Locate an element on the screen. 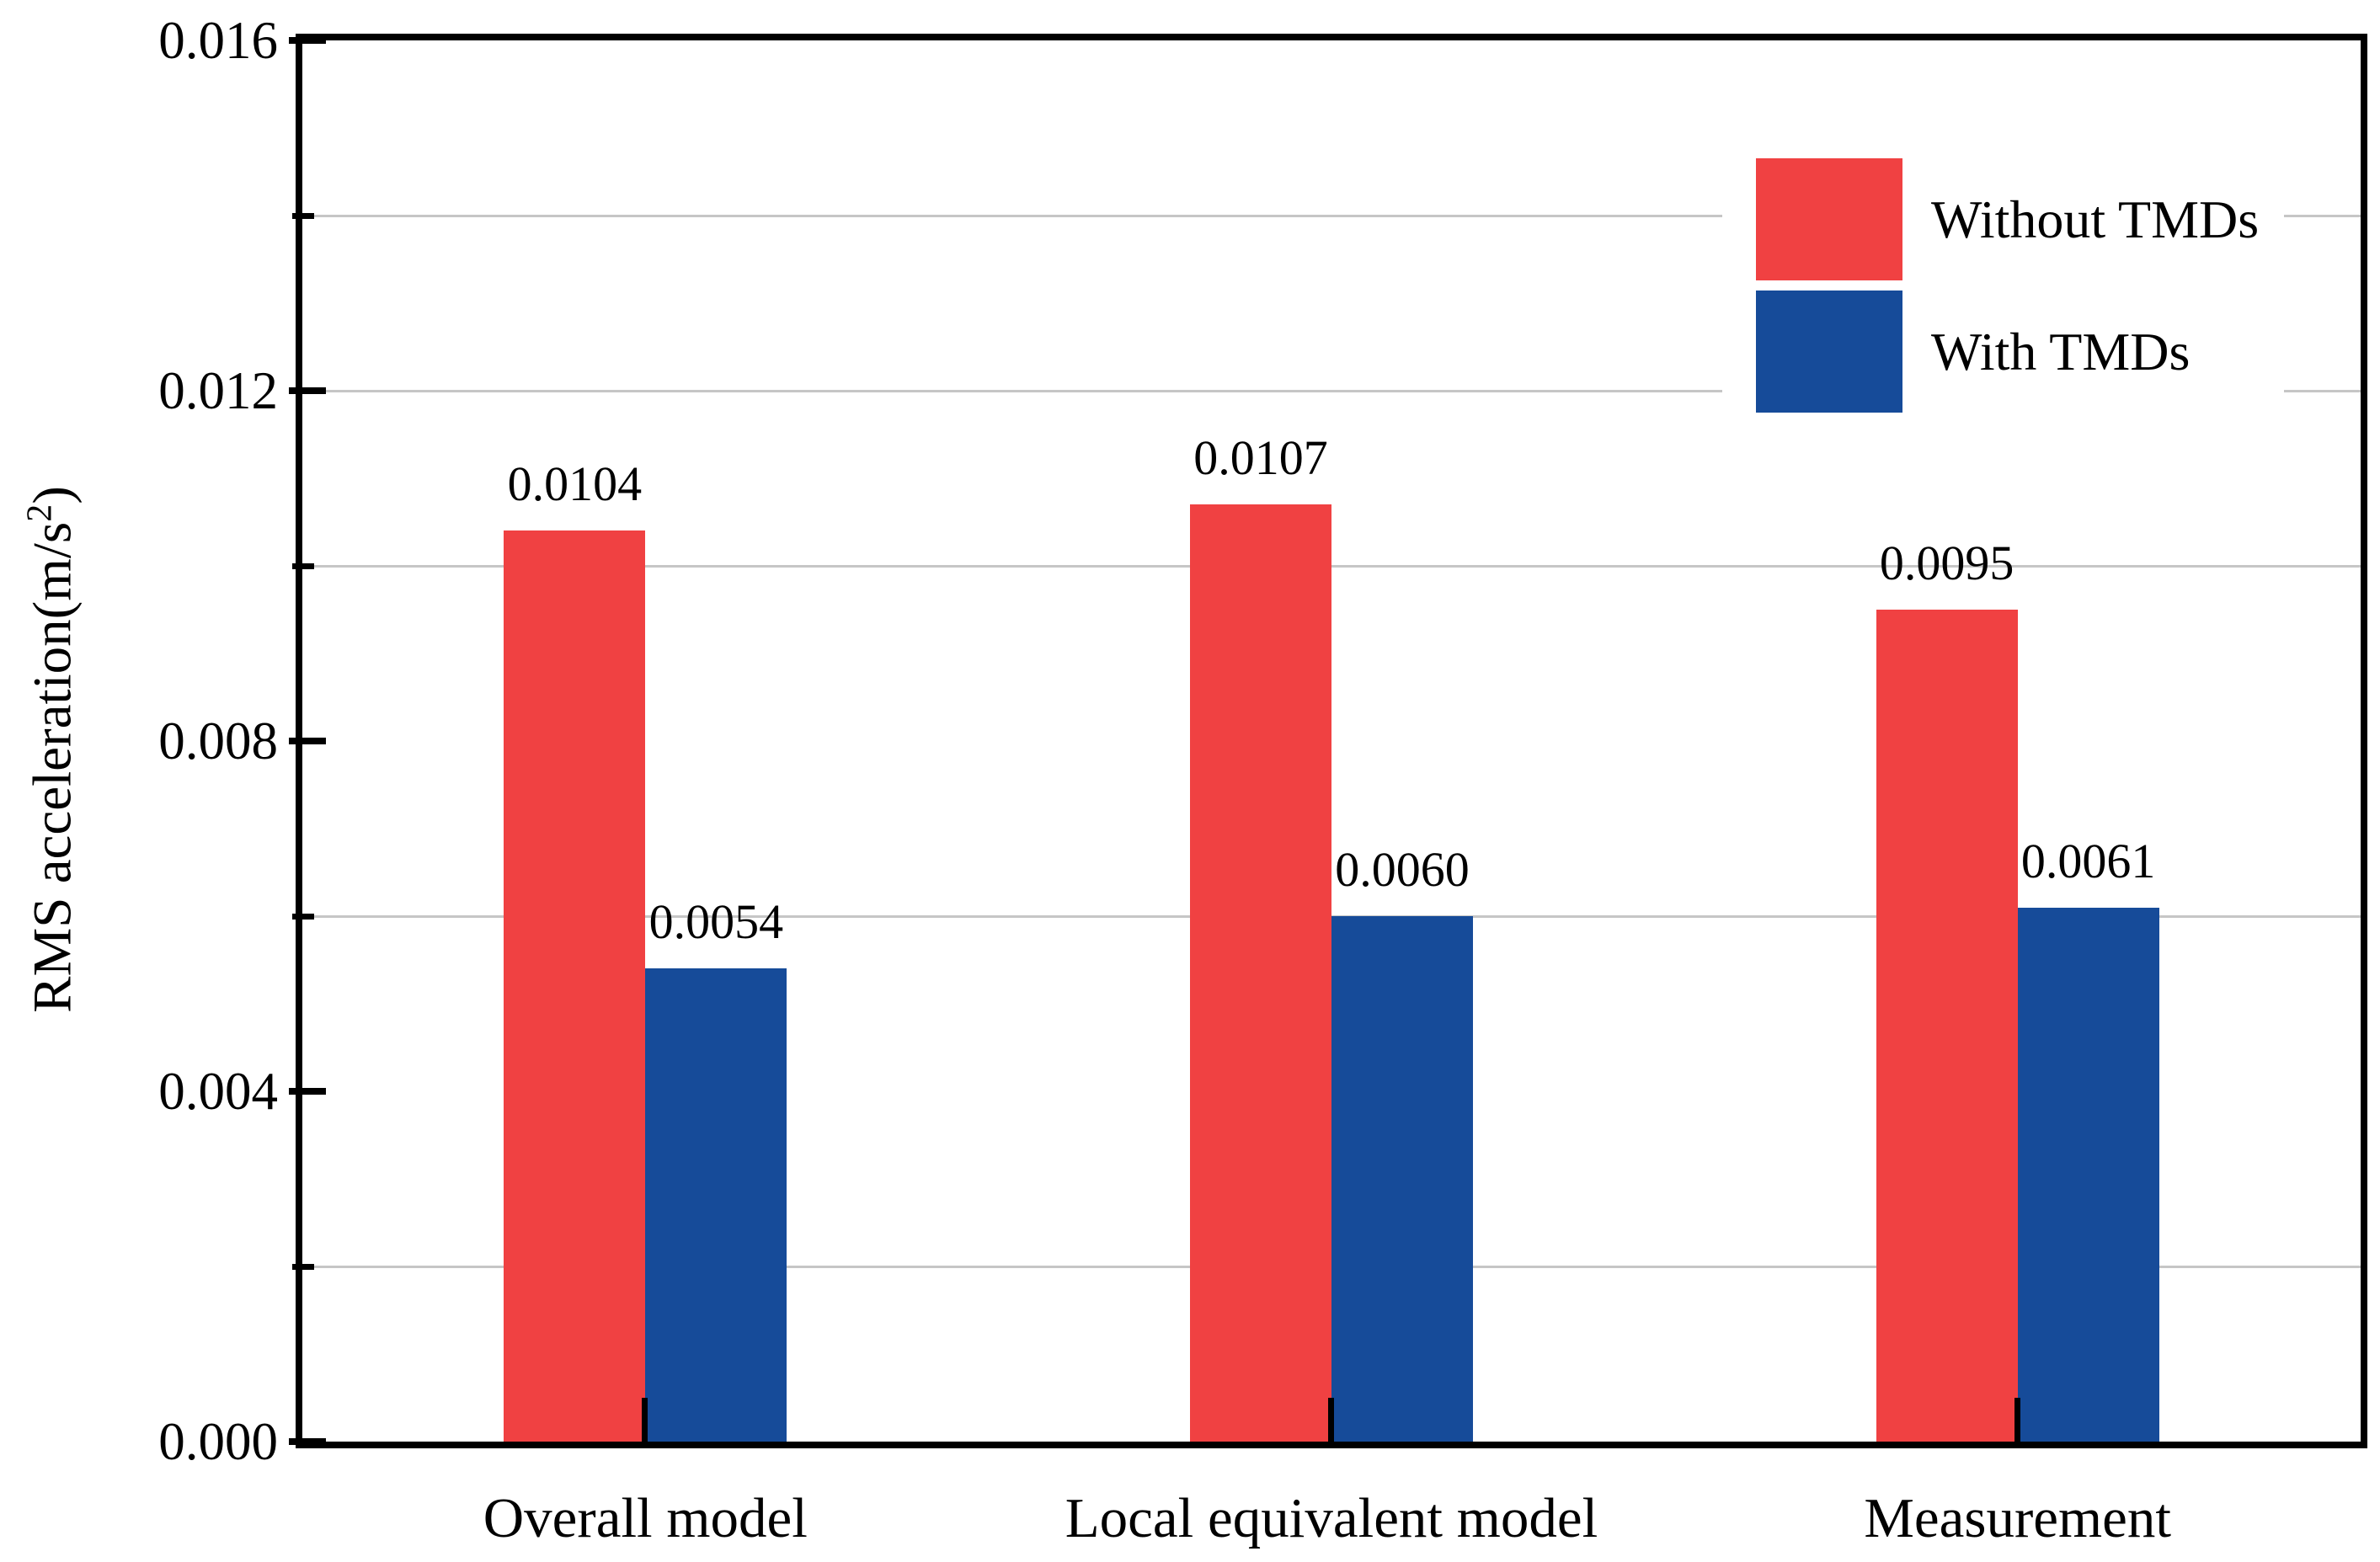 This screenshot has width=2380, height=1562. bar-without-tmds-measurement is located at coordinates (1947, 1026).